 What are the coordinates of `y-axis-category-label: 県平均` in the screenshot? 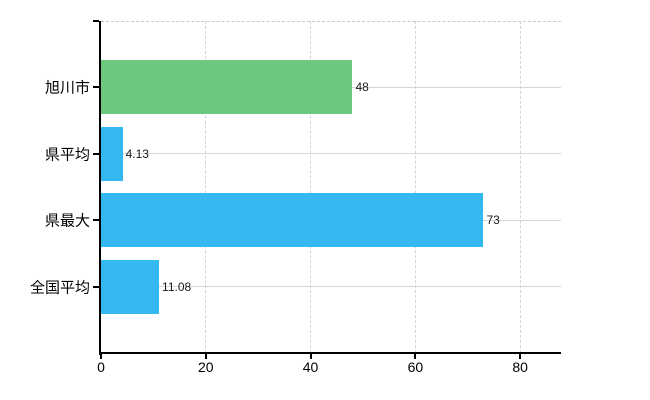 It's located at (67, 155).